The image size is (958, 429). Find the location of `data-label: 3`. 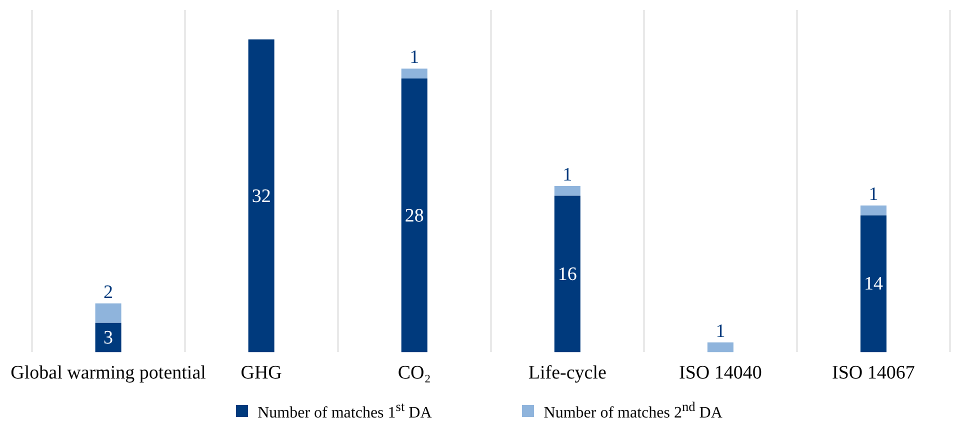

data-label: 3 is located at coordinates (109, 338).